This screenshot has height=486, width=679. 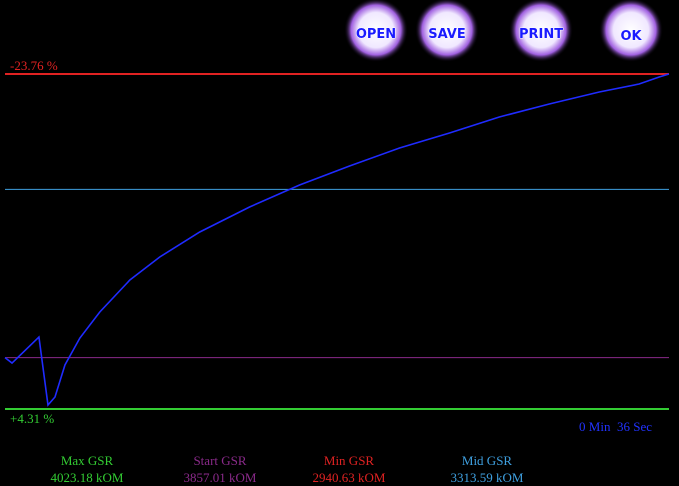 I want to click on ok-button-glow, so click(x=631, y=31).